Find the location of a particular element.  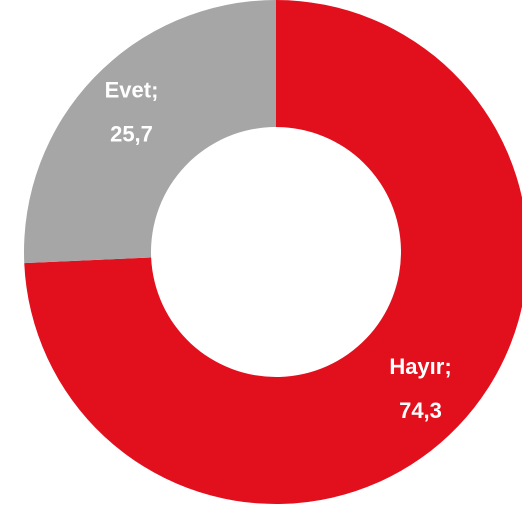

slice-value-label: 74,3 is located at coordinates (420, 410).